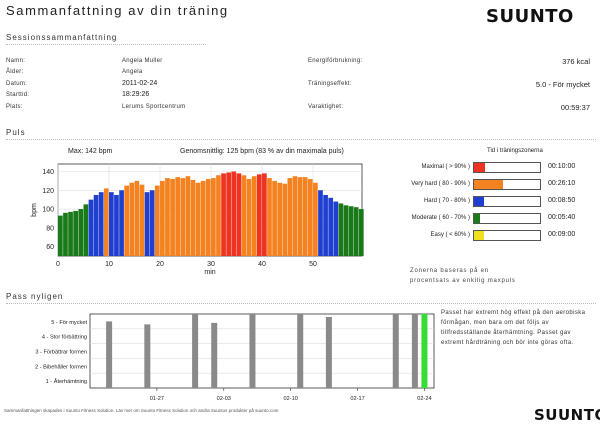  What do you see at coordinates (48, 210) in the screenshot?
I see `hr-y-tick-label: 100` at bounding box center [48, 210].